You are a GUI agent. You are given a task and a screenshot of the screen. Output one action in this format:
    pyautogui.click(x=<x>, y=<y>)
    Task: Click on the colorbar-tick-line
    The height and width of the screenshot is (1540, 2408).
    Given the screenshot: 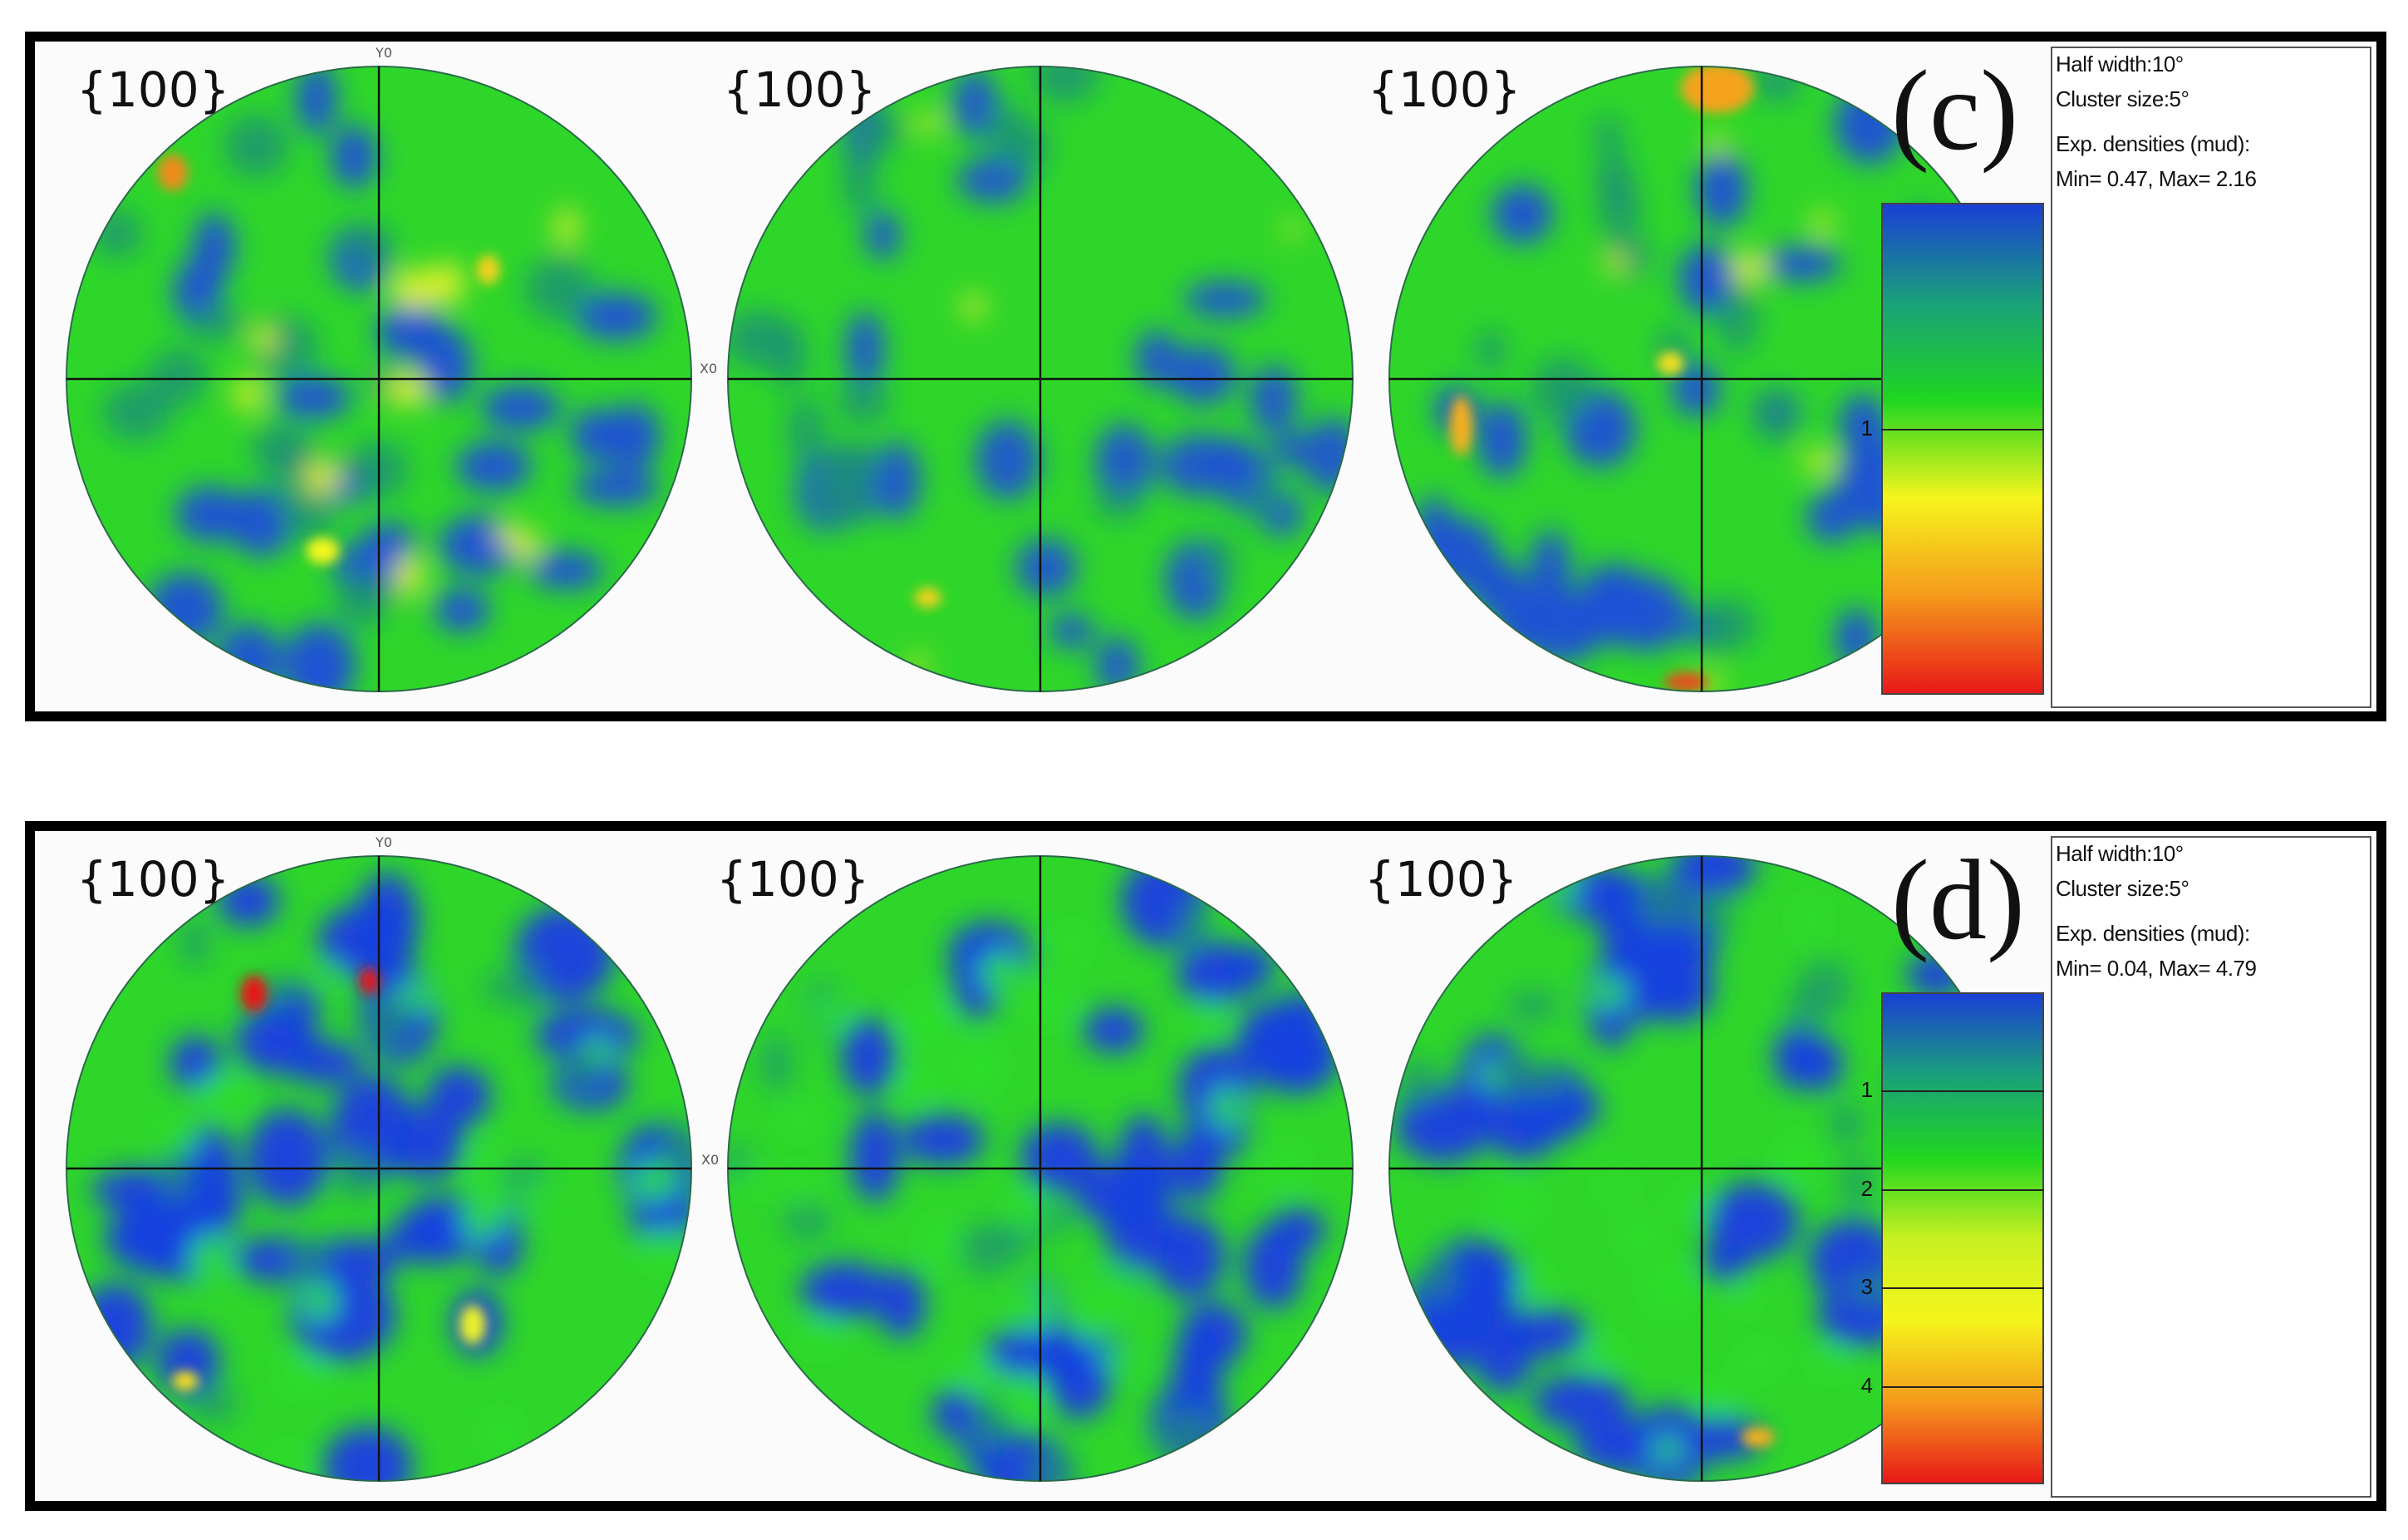 What is the action you would take?
    pyautogui.click(x=1963, y=1189)
    